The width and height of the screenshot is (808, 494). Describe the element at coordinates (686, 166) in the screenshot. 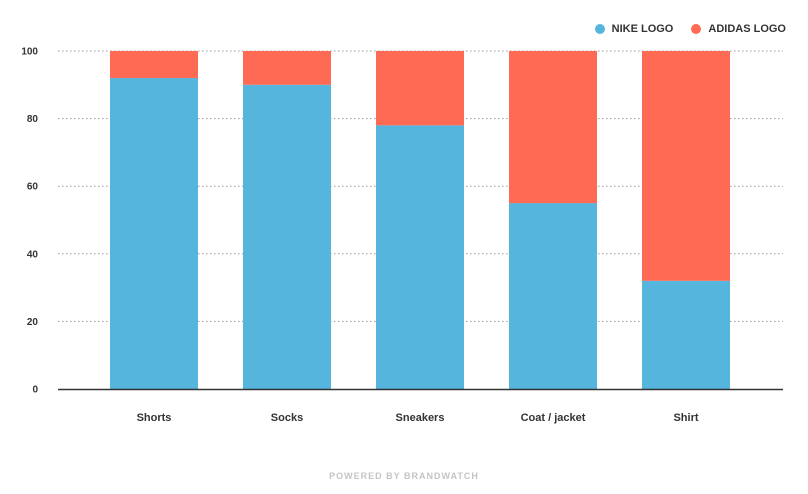

I see `bar-adidas-shirt` at that location.